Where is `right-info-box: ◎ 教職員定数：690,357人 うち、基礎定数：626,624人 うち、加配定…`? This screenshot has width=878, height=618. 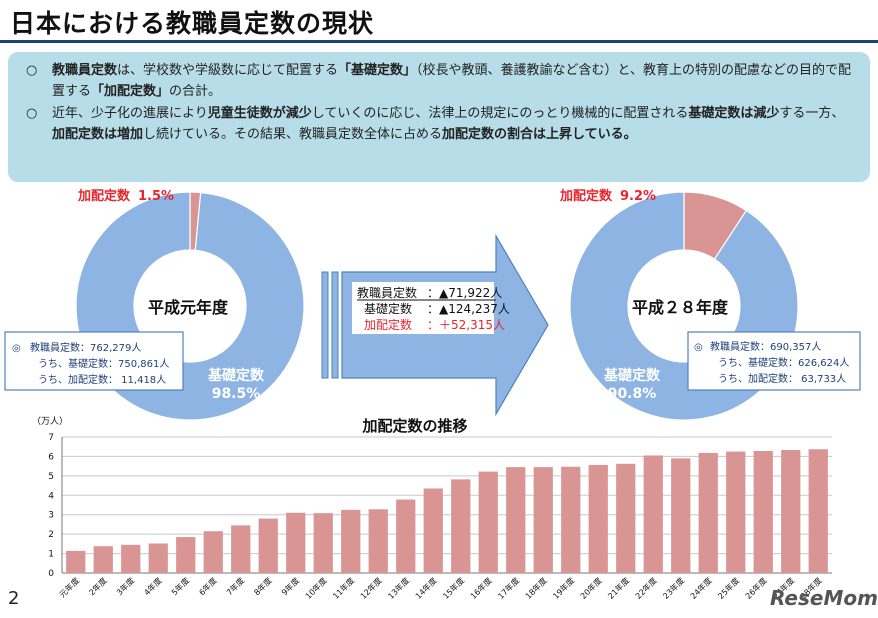 right-info-box: ◎ 教職員定数：690,357人 うち、基礎定数：626,624人 うち、加配定… is located at coordinates (774, 361).